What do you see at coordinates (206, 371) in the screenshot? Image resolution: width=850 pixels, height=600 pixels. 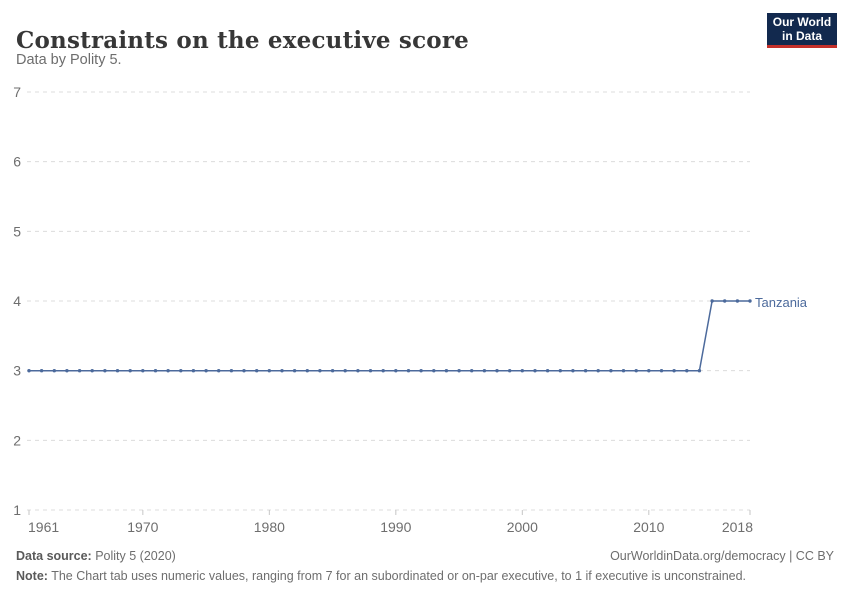 I see `data-point-1975` at bounding box center [206, 371].